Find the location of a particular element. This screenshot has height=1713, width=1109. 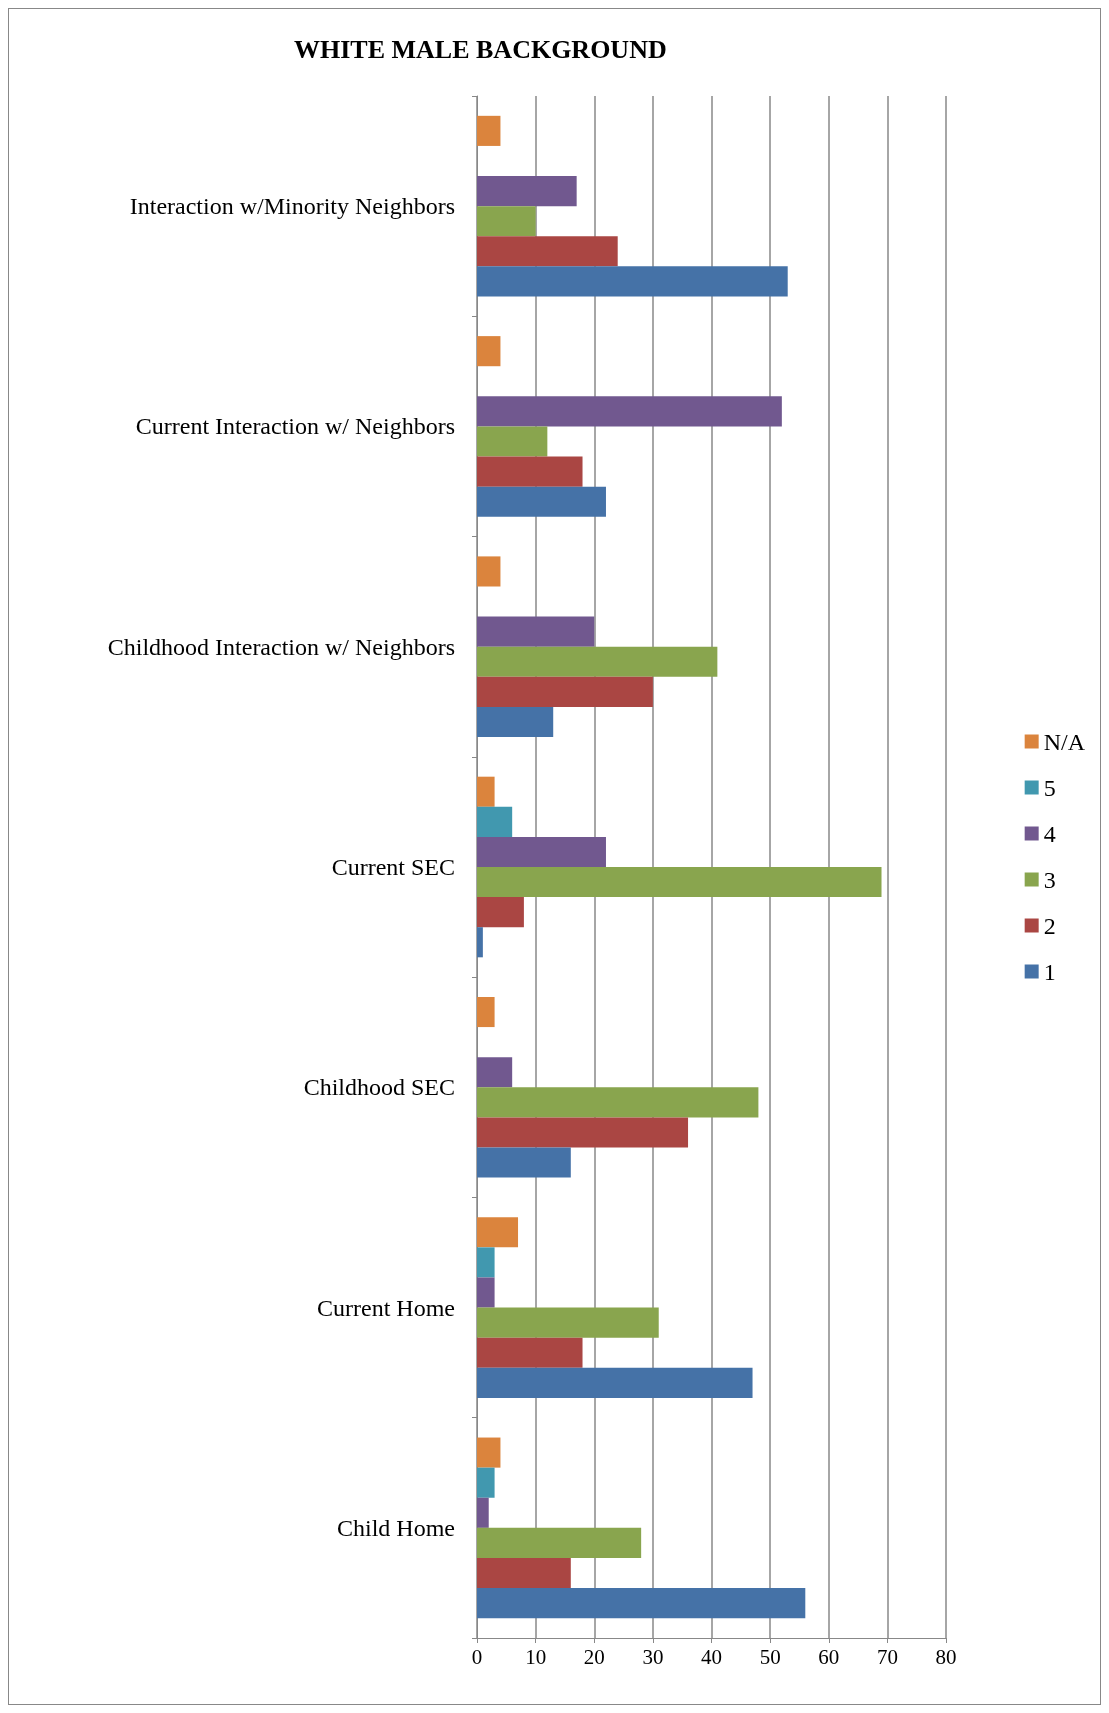

x-tick-label: 60 is located at coordinates (829, 1656).